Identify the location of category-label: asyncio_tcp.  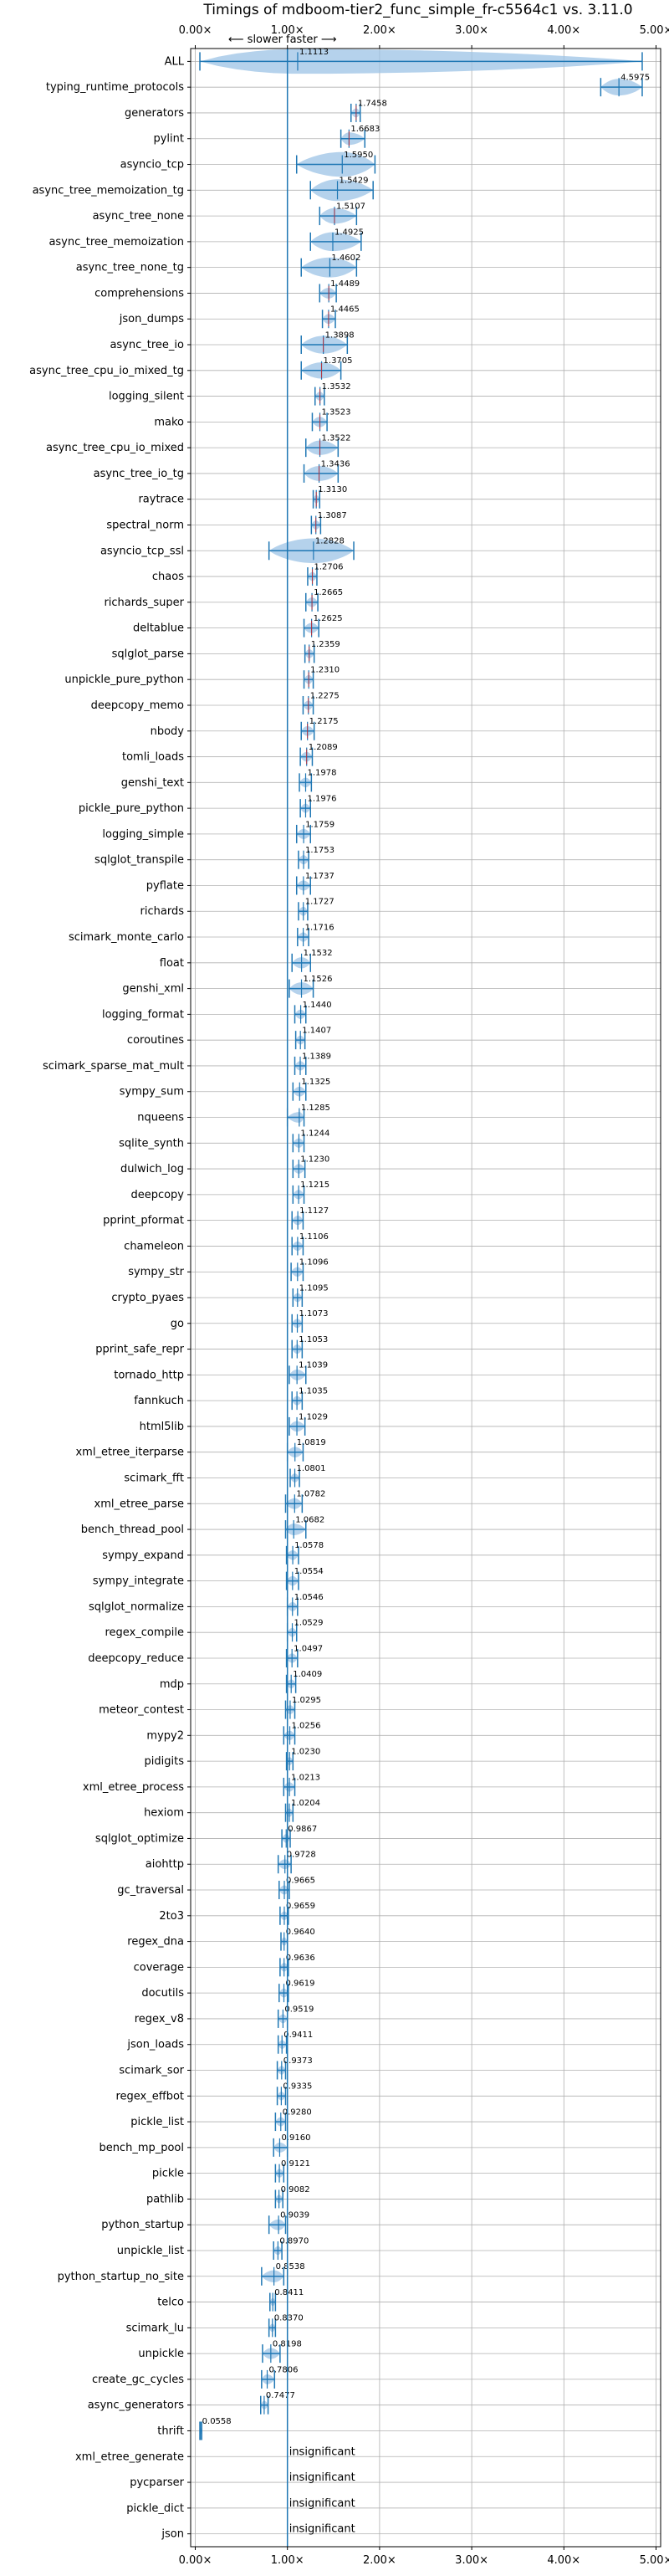
(152, 166).